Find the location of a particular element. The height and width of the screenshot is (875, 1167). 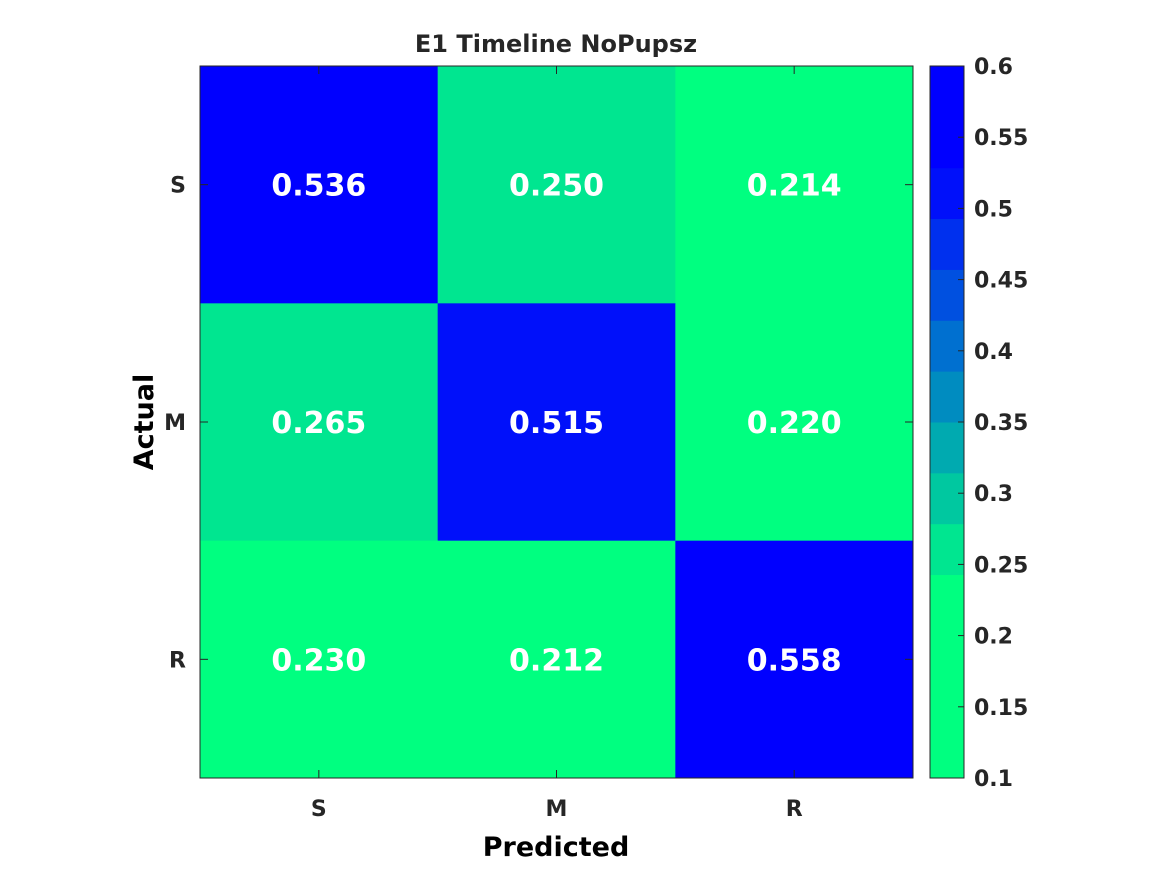

colorbar-ticks: 0.1 0.15 0.2 0.25 0.3 0.35 0.4 0.45 0.5 0.55 0.6 is located at coordinates (993, 423).